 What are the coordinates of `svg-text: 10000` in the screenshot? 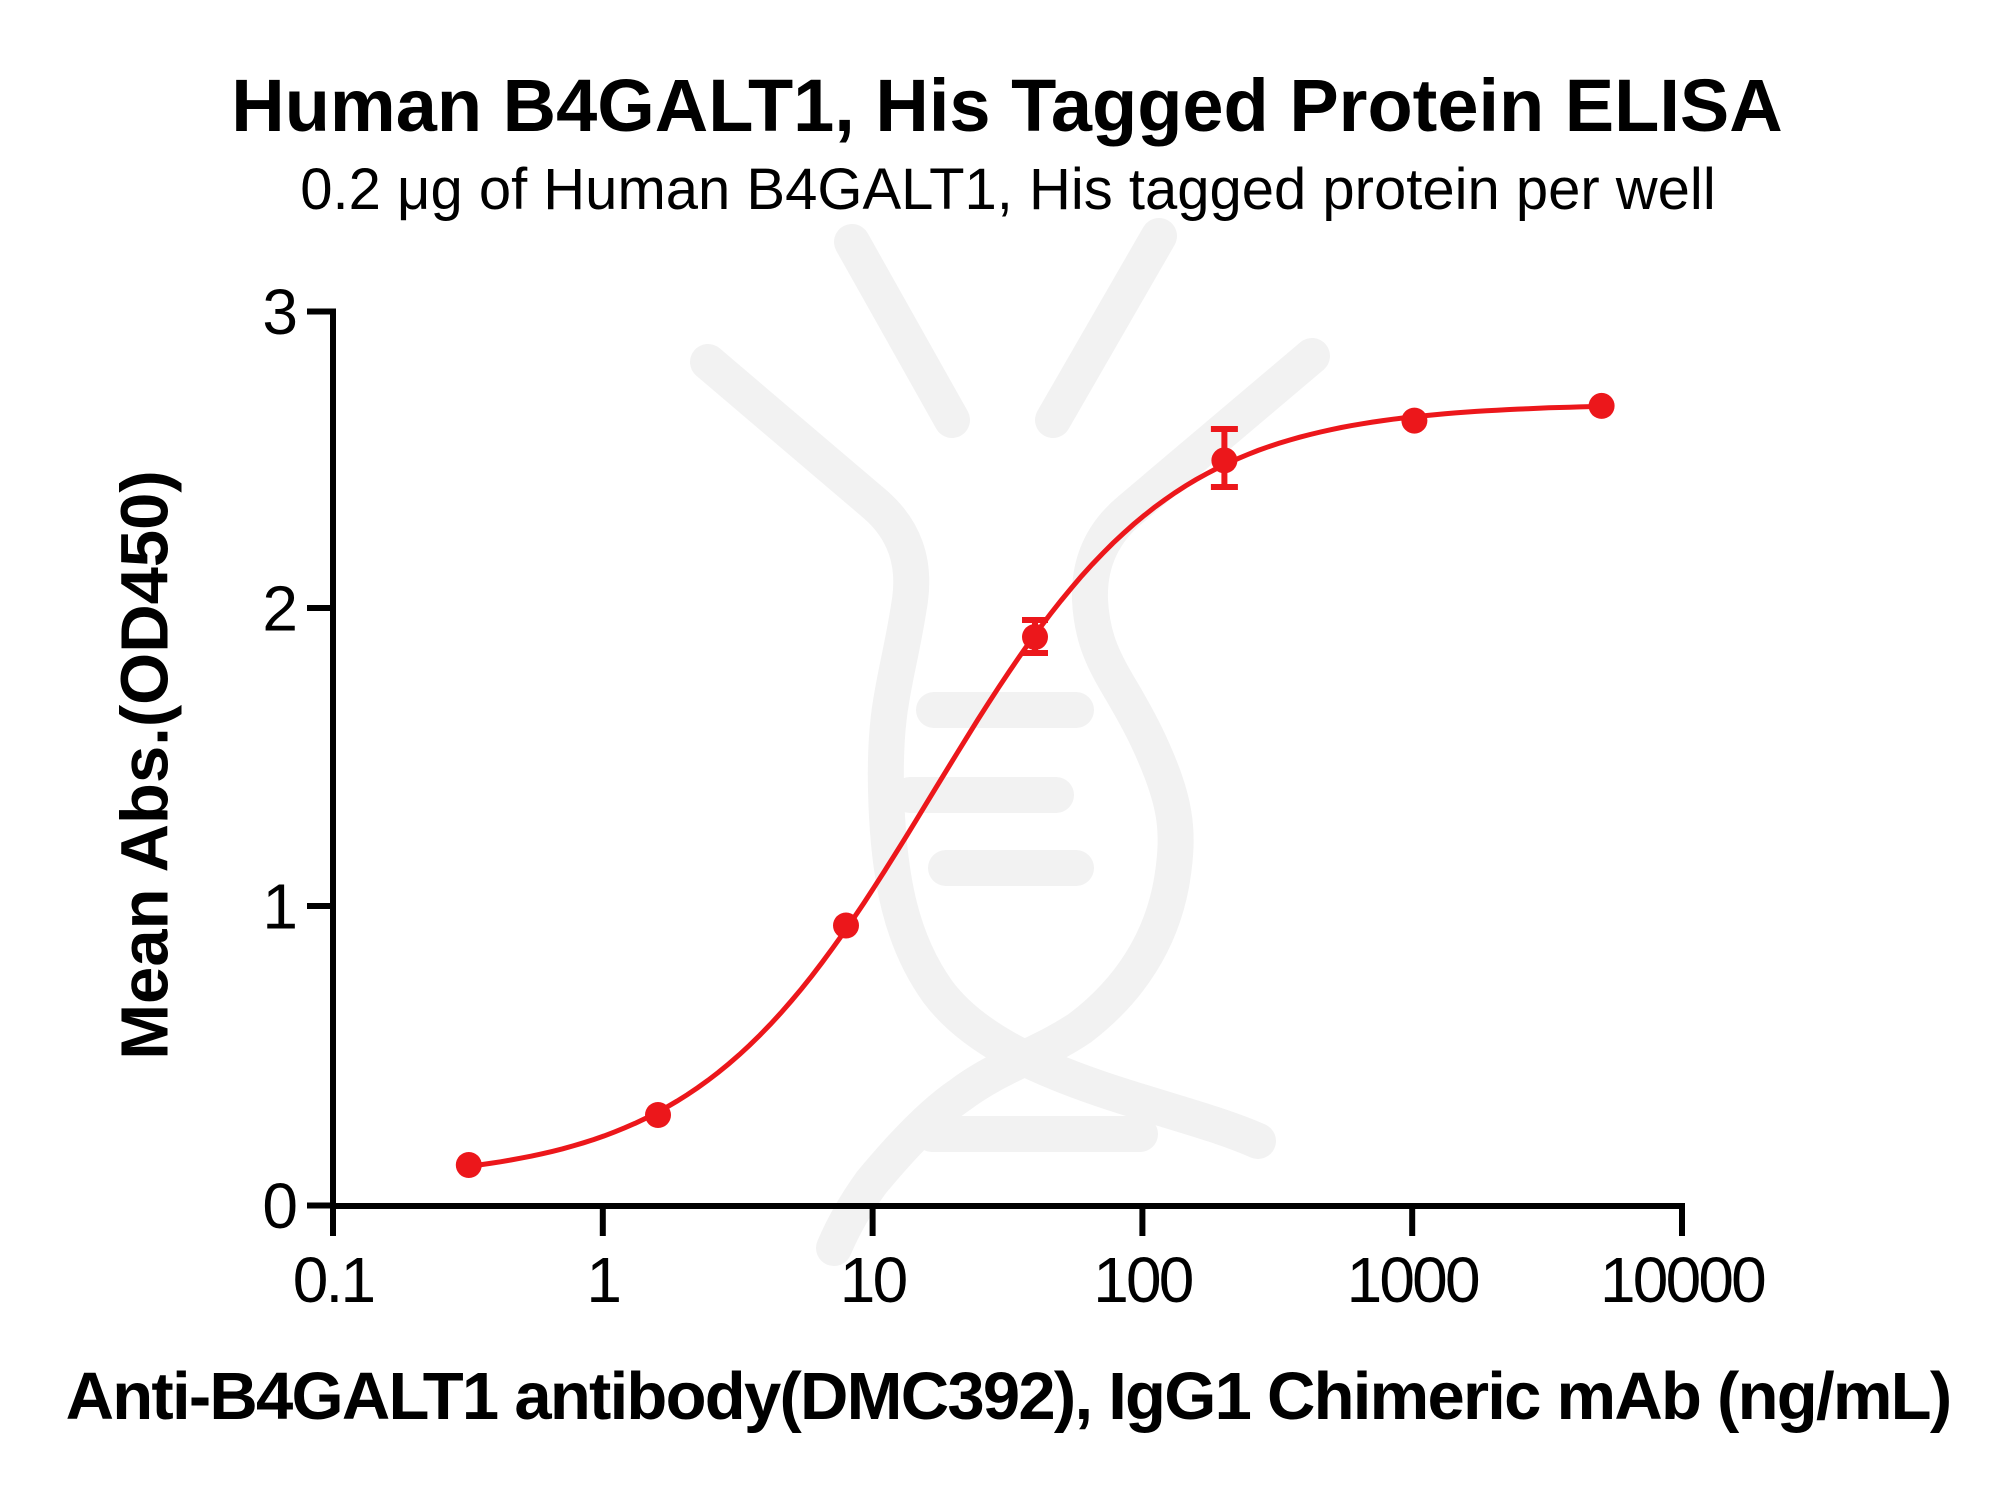 It's located at (1682, 1280).